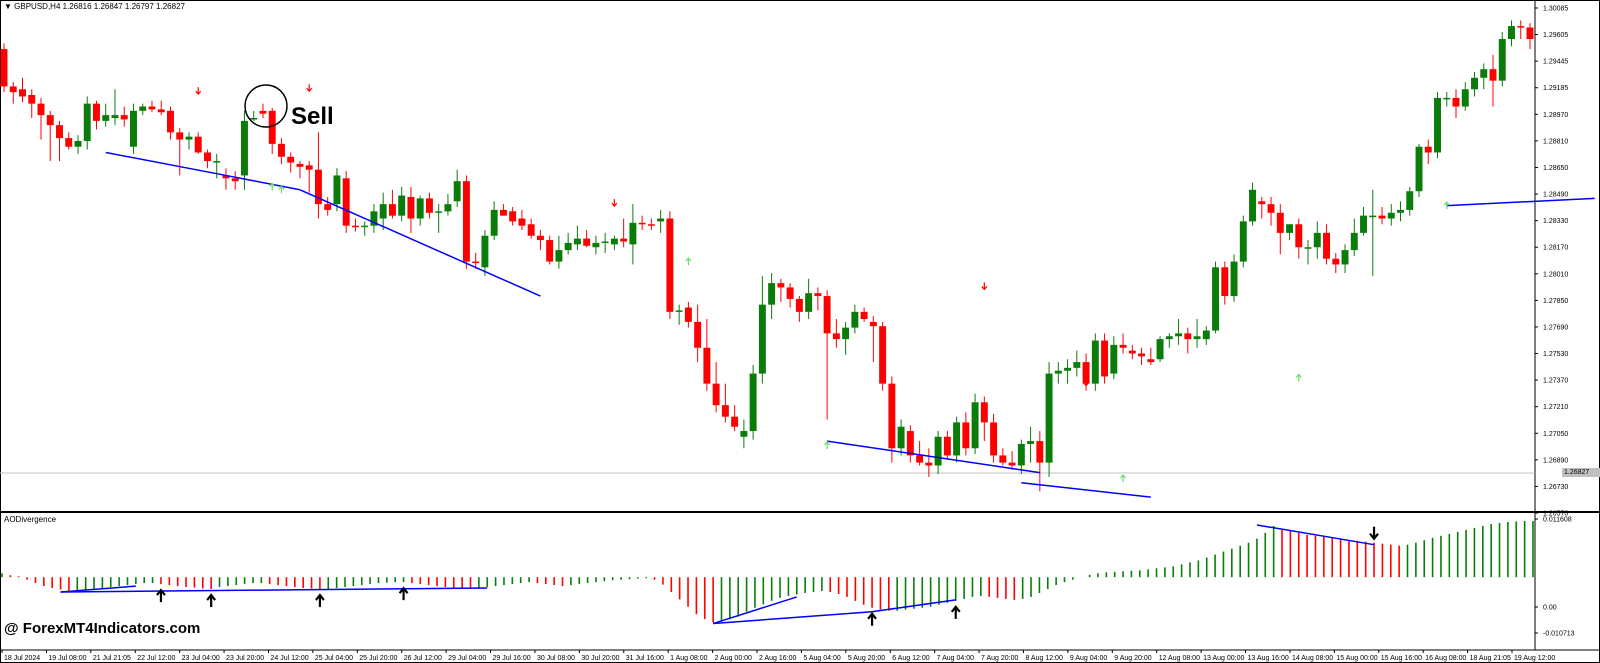 This screenshot has width=1600, height=663. What do you see at coordinates (1555, 62) in the screenshot?
I see `price-tick-label: 1.29445` at bounding box center [1555, 62].